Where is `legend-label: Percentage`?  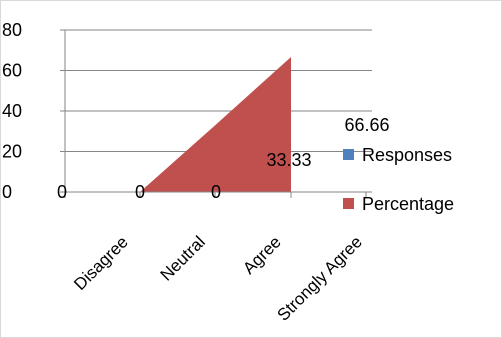
legend-label: Percentage is located at coordinates (408, 204).